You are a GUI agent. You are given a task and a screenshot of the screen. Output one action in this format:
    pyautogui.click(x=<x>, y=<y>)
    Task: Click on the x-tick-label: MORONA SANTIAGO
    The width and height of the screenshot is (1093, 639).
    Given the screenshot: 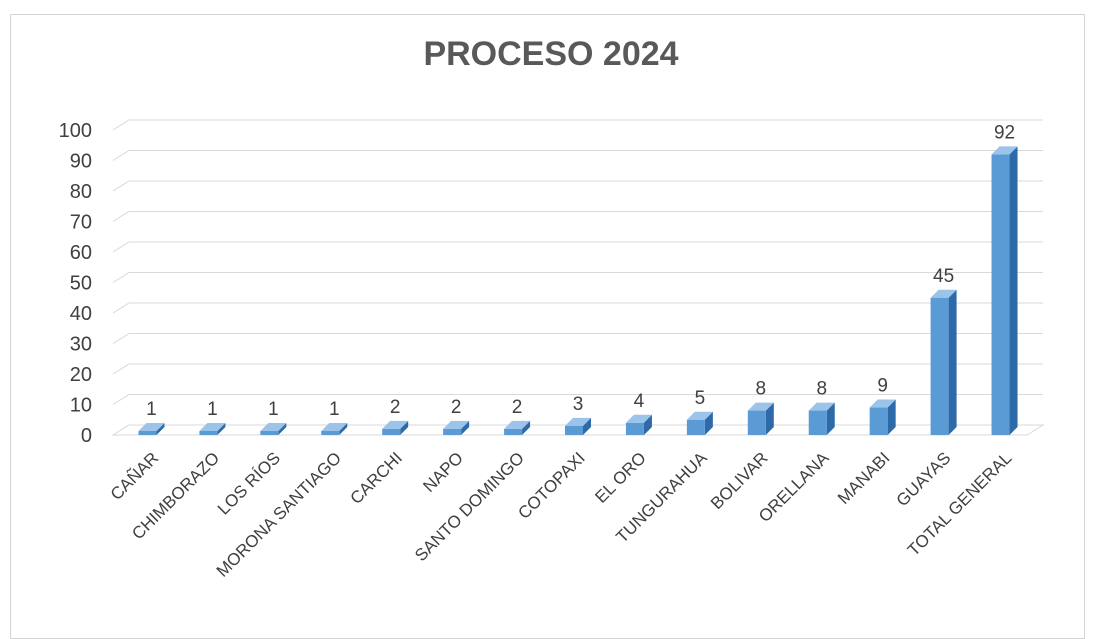 What is the action you would take?
    pyautogui.click(x=279, y=514)
    